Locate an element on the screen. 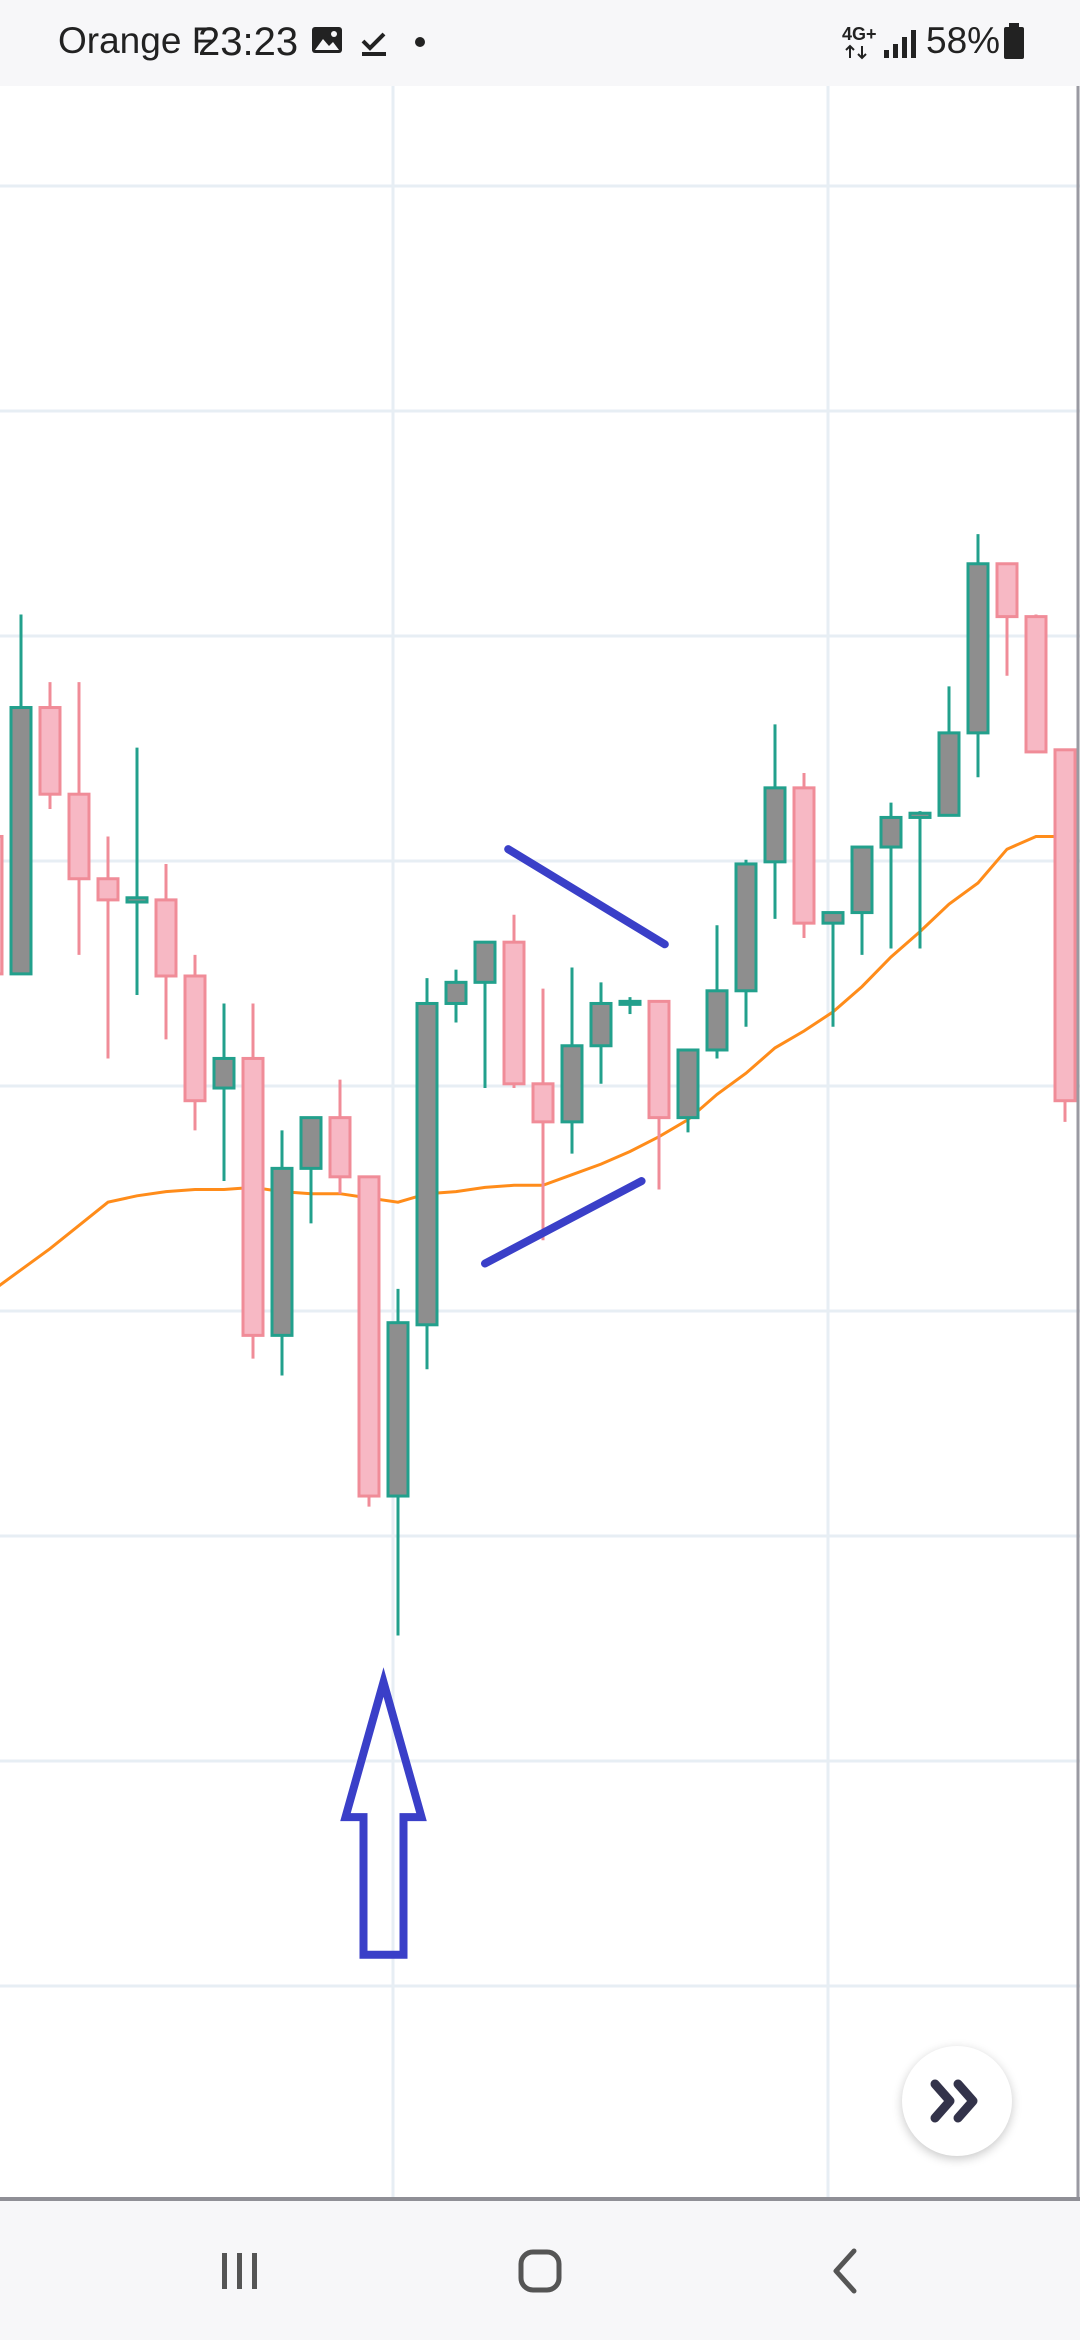 The width and height of the screenshot is (1080, 2340). dot-icon is located at coordinates (420, 42).